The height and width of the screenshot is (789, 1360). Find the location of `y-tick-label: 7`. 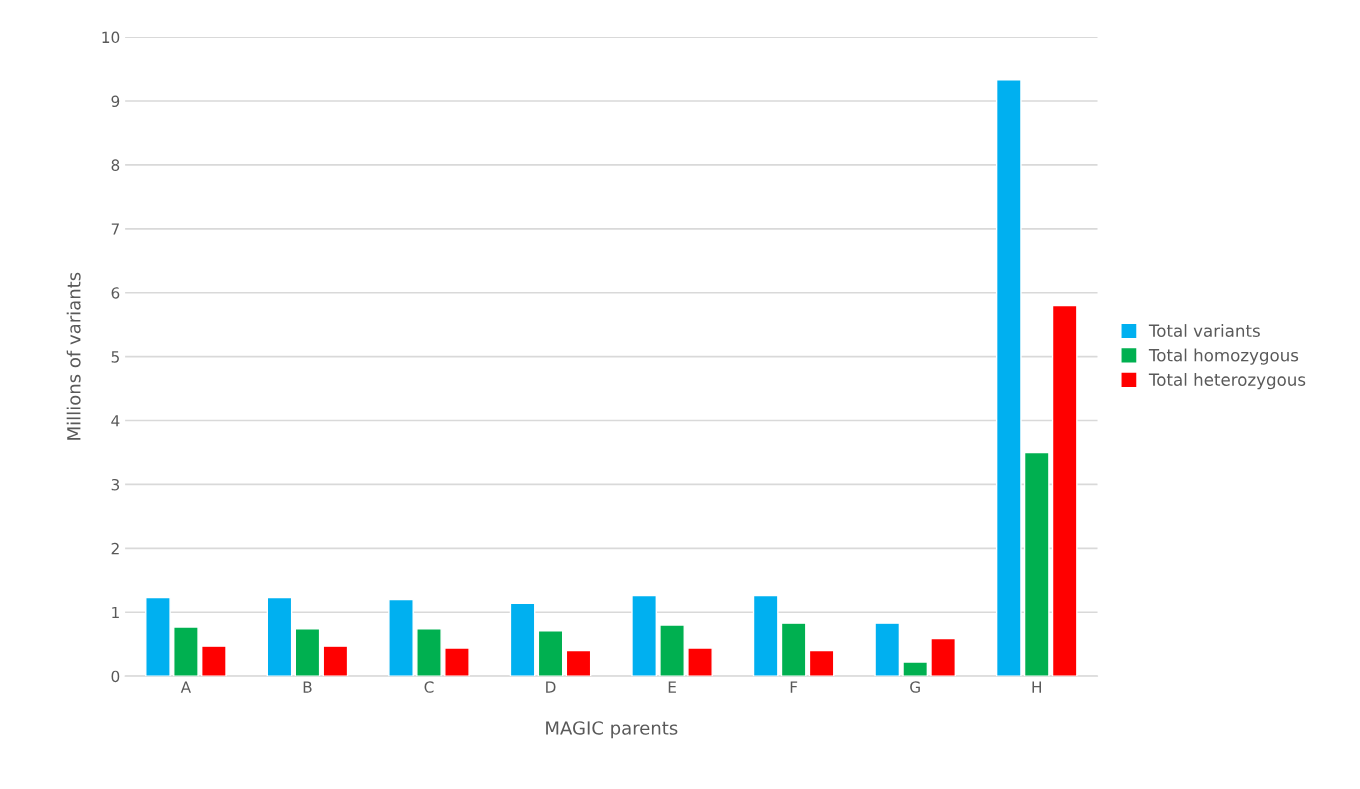

y-tick-label: 7 is located at coordinates (115, 229).